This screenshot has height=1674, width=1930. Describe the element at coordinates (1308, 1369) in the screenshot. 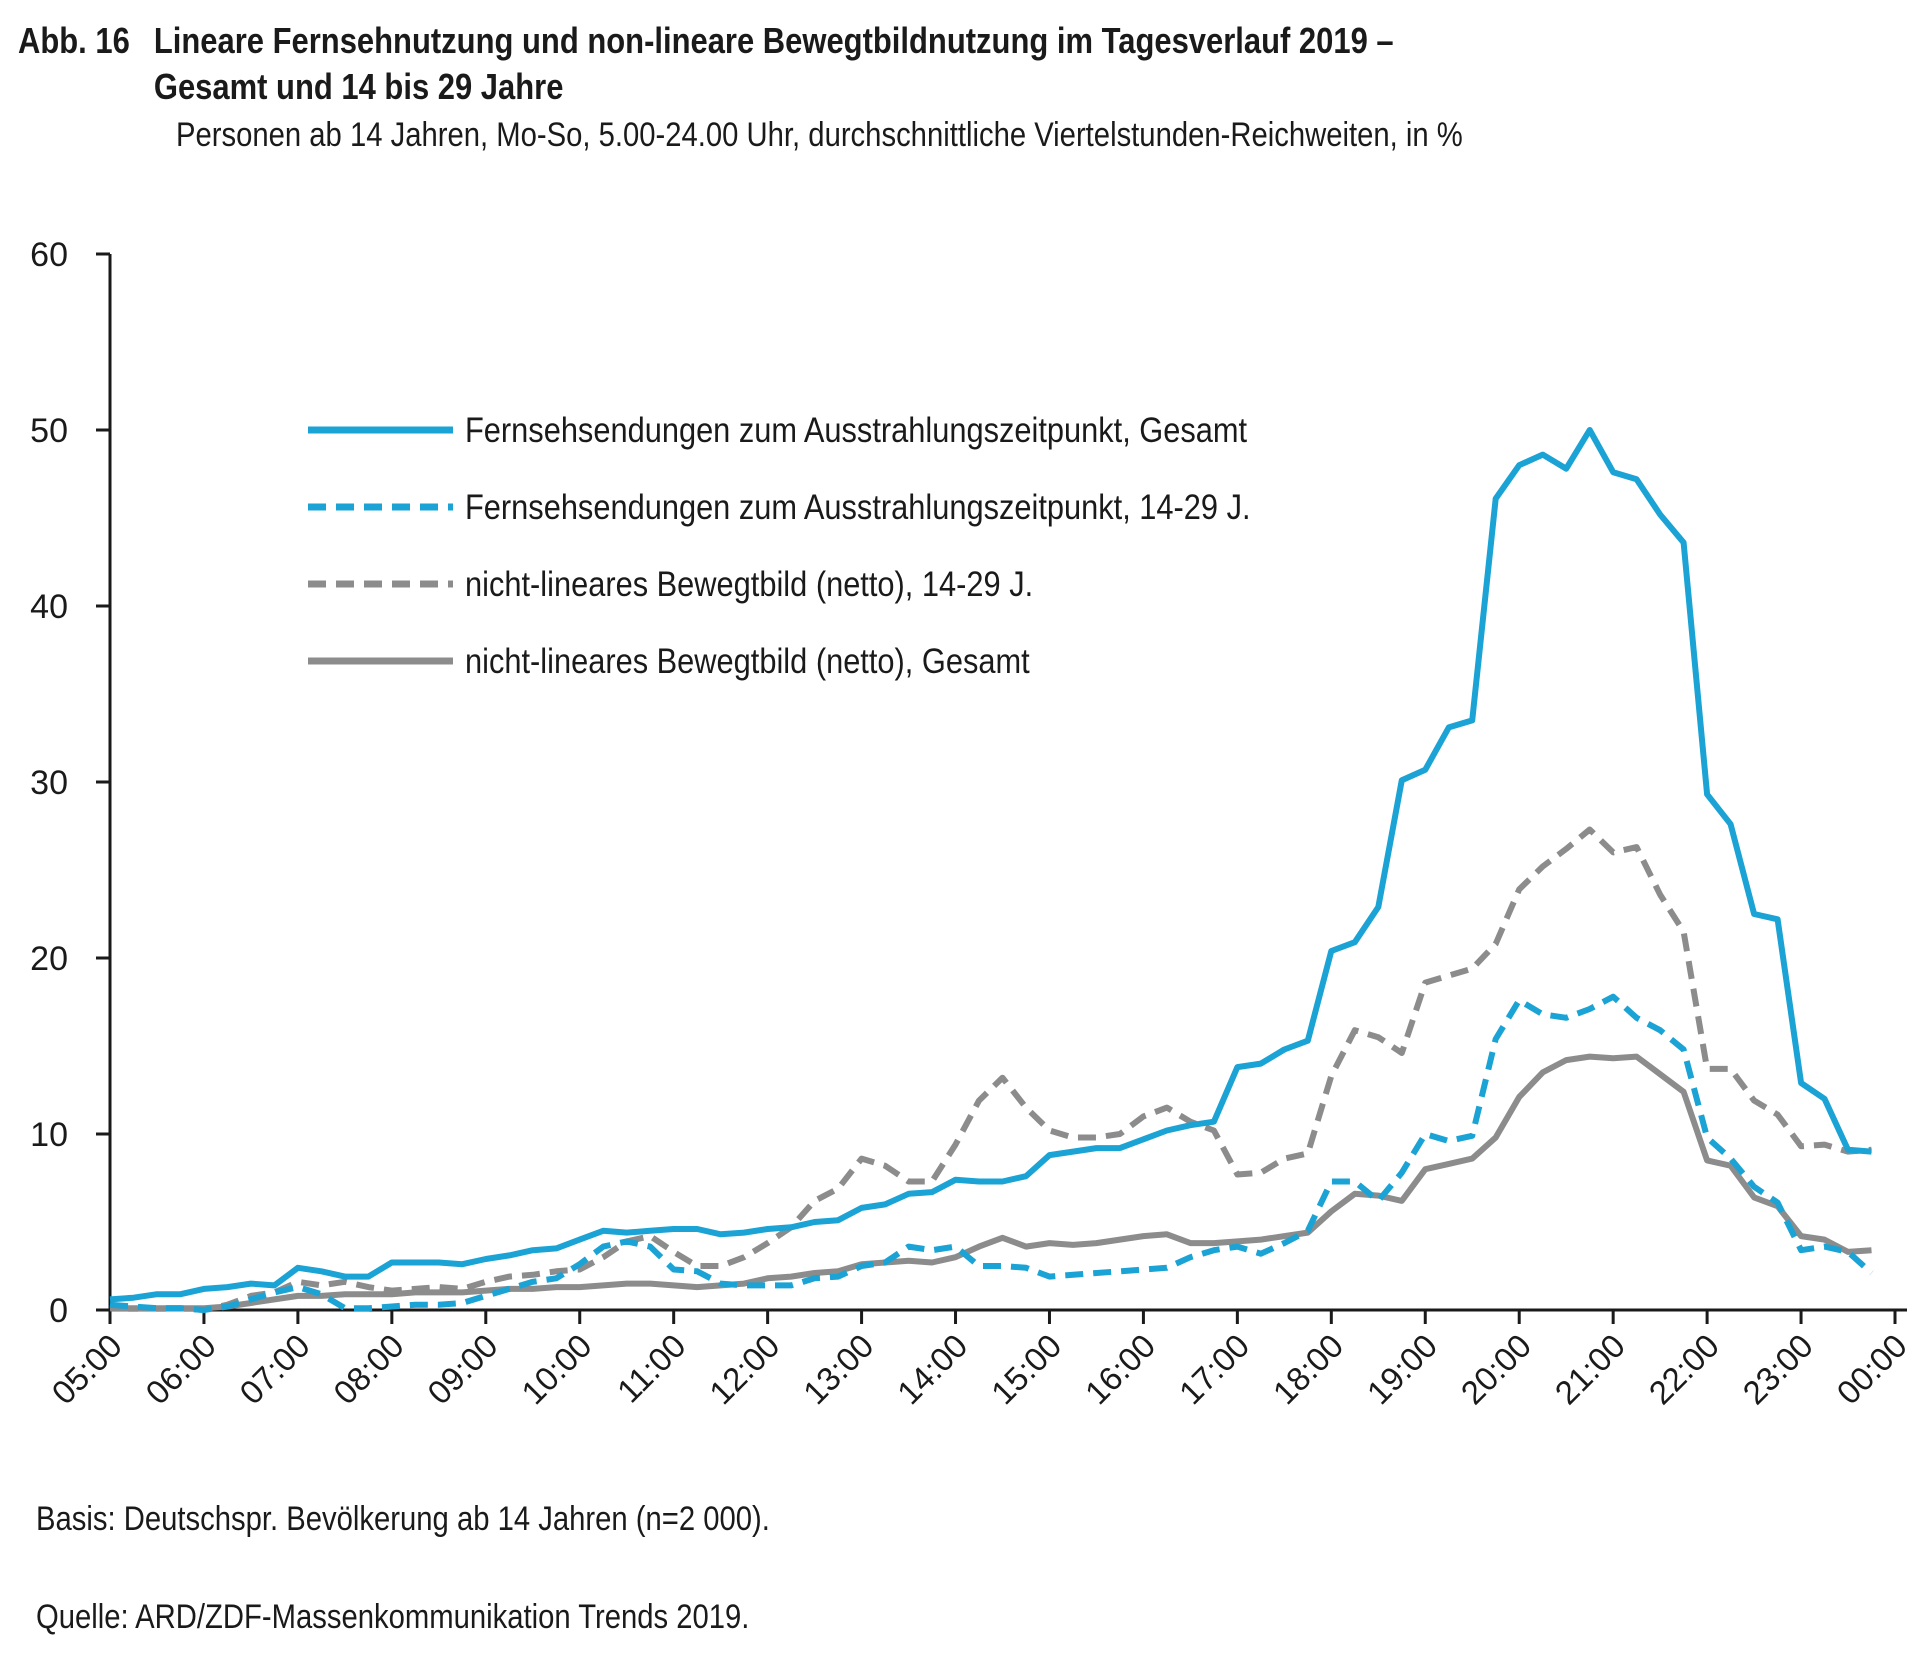

I see `x-tick-label: 18:00` at that location.